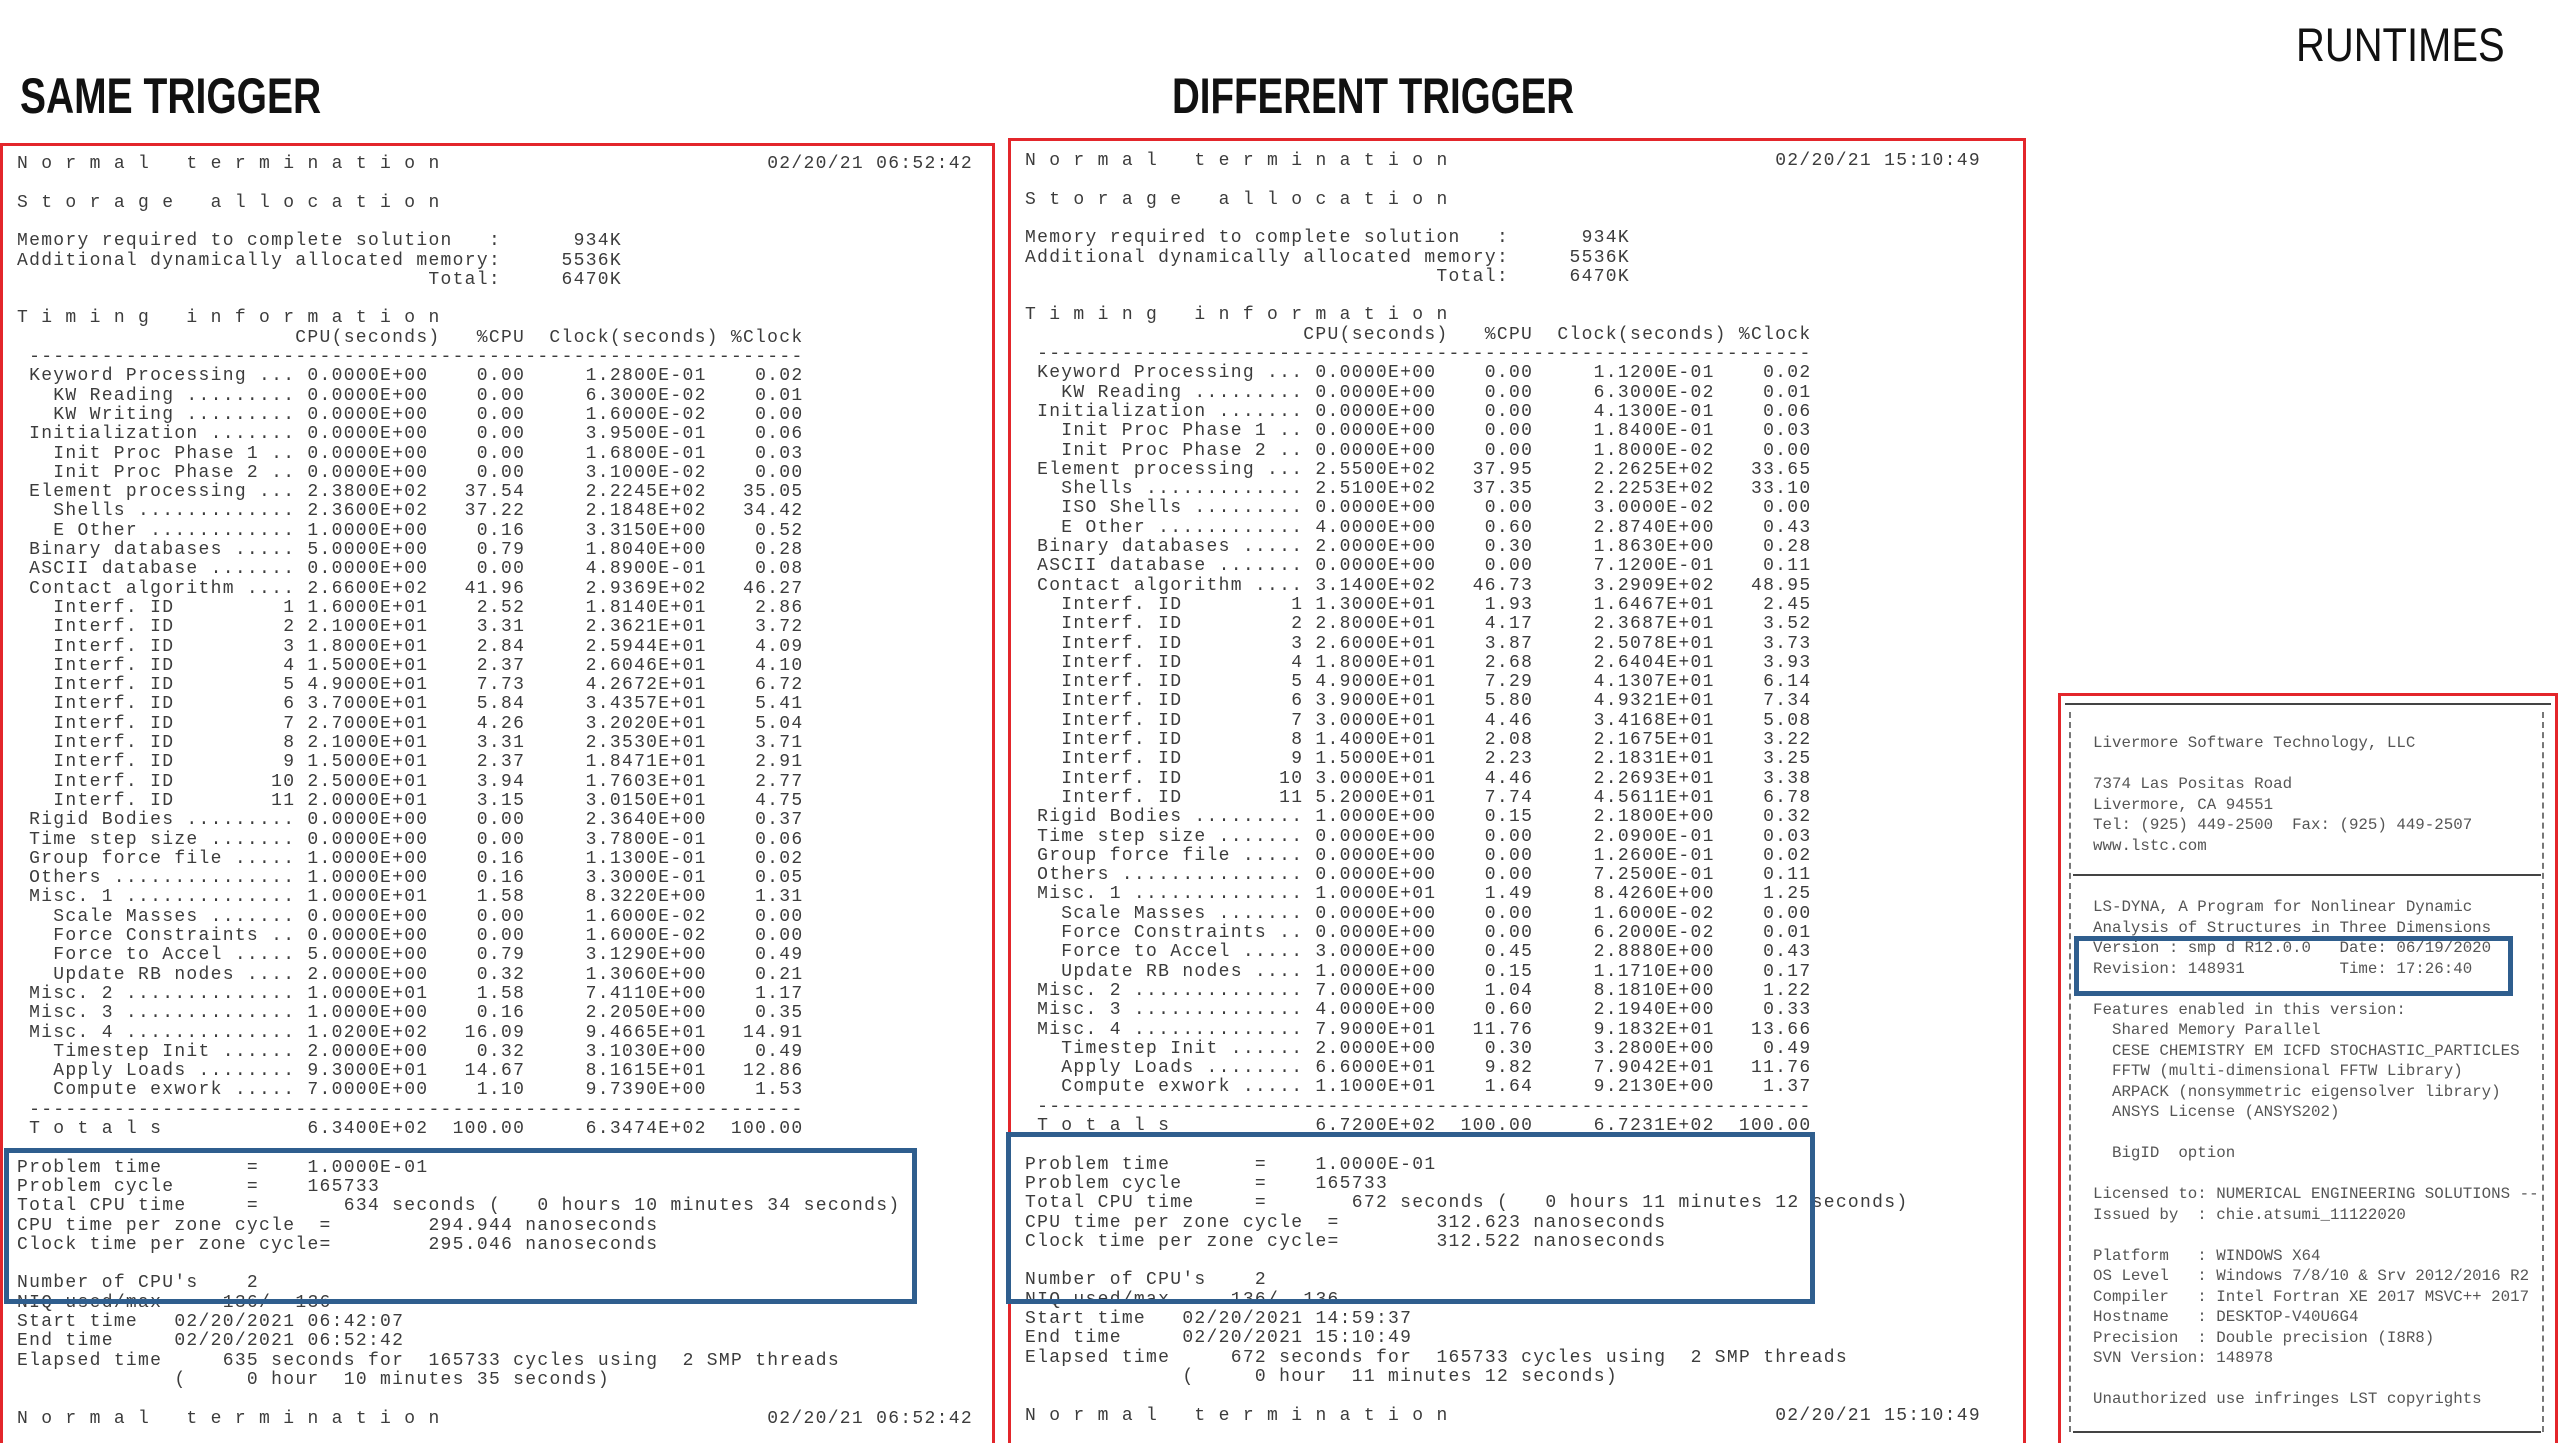 The image size is (2560, 1443). I want to click on row-clock: 1.6467E+01, so click(1654, 604).